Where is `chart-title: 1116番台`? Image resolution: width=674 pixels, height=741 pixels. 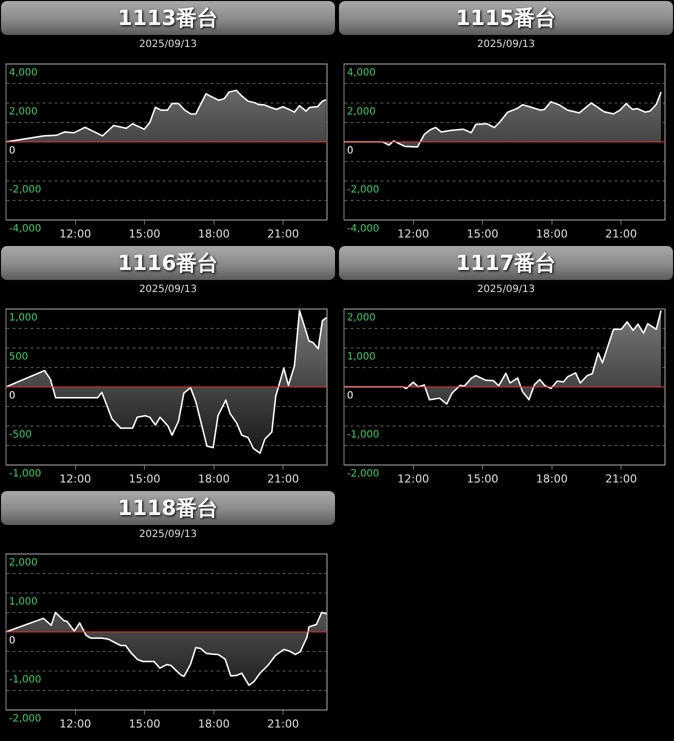 chart-title: 1116番台 is located at coordinates (168, 263).